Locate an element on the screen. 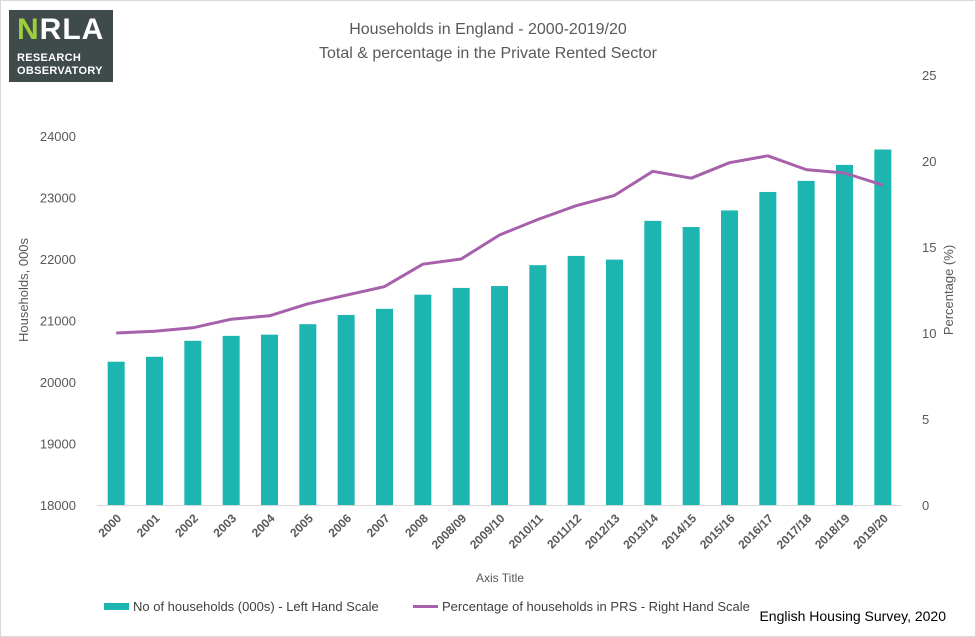 The image size is (976, 637). y-tick-label: 18000 is located at coordinates (58, 505).